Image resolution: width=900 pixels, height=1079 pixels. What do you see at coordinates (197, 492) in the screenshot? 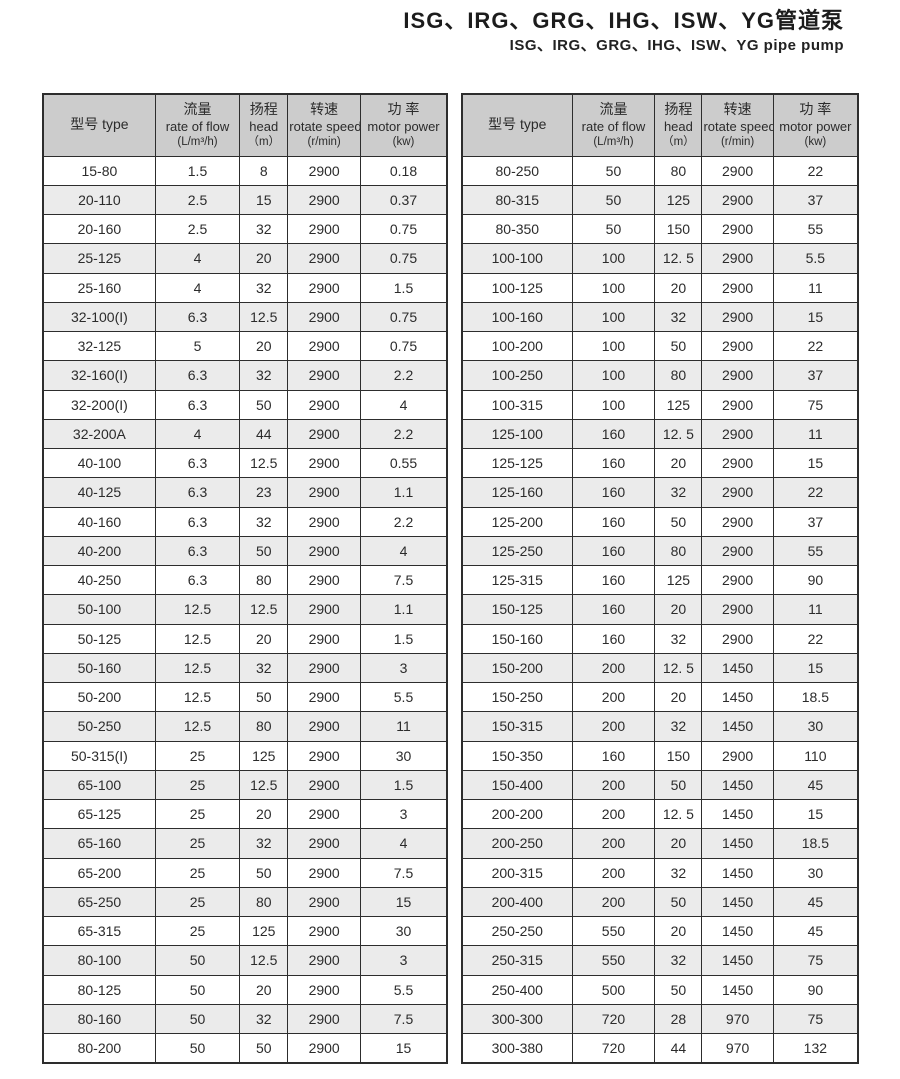
I see `cell-flow: 6.3` at bounding box center [197, 492].